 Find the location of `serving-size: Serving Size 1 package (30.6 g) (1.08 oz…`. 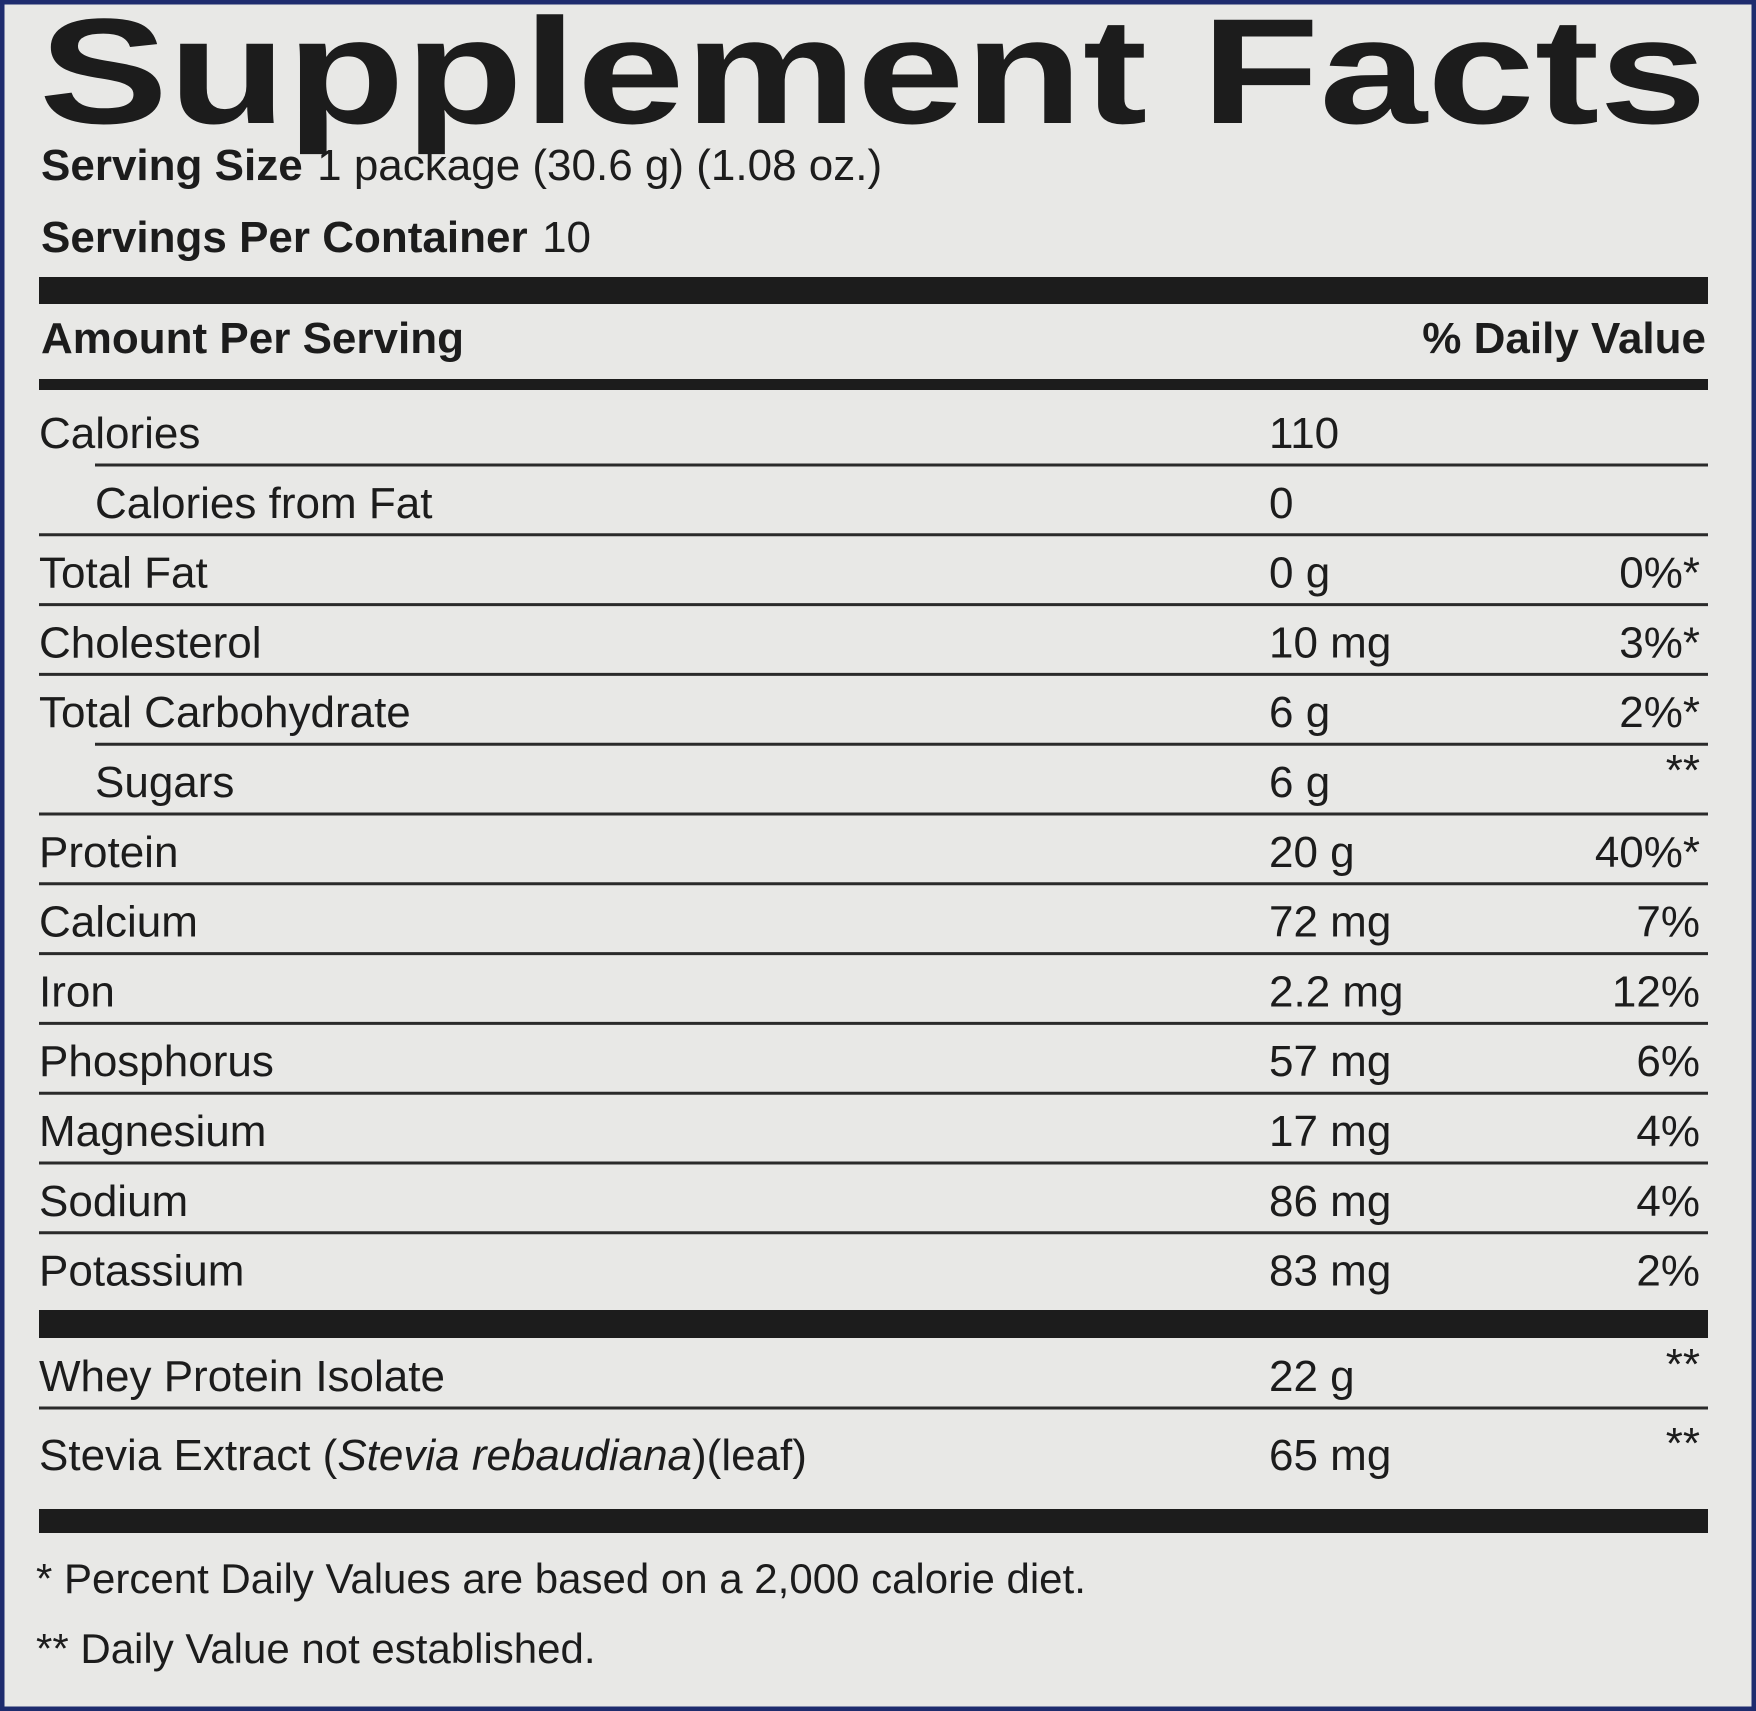

serving-size: Serving Size 1 package (30.6 g) (1.08 oz… is located at coordinates (461, 165).